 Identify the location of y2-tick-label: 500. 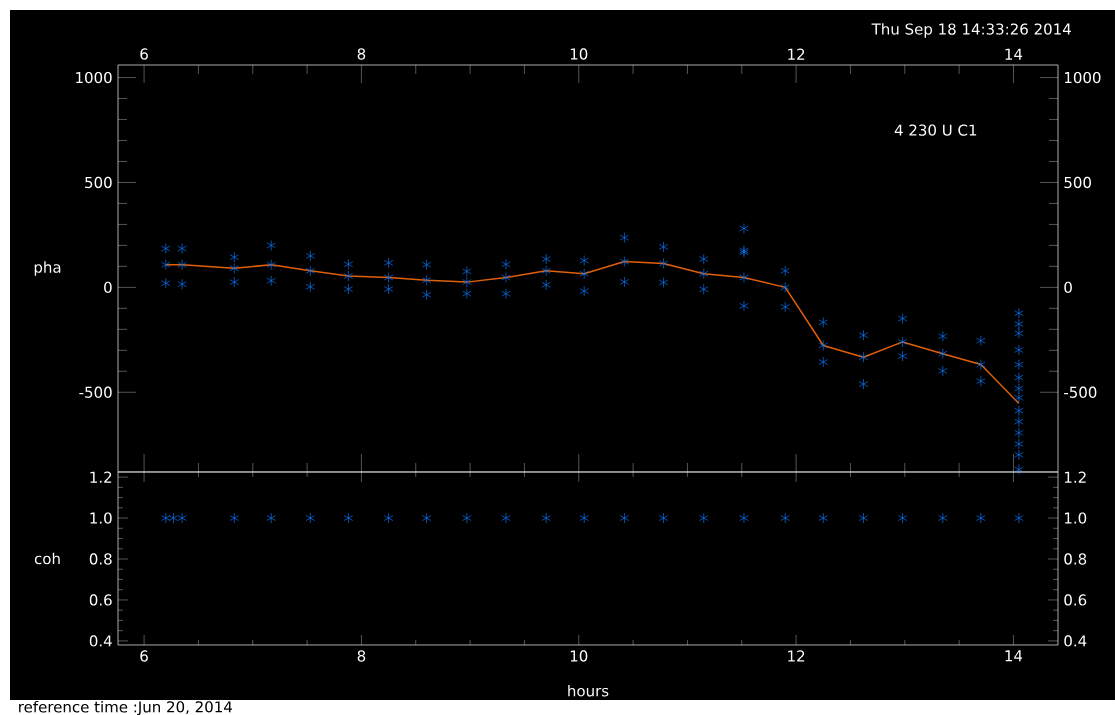
(1077, 182).